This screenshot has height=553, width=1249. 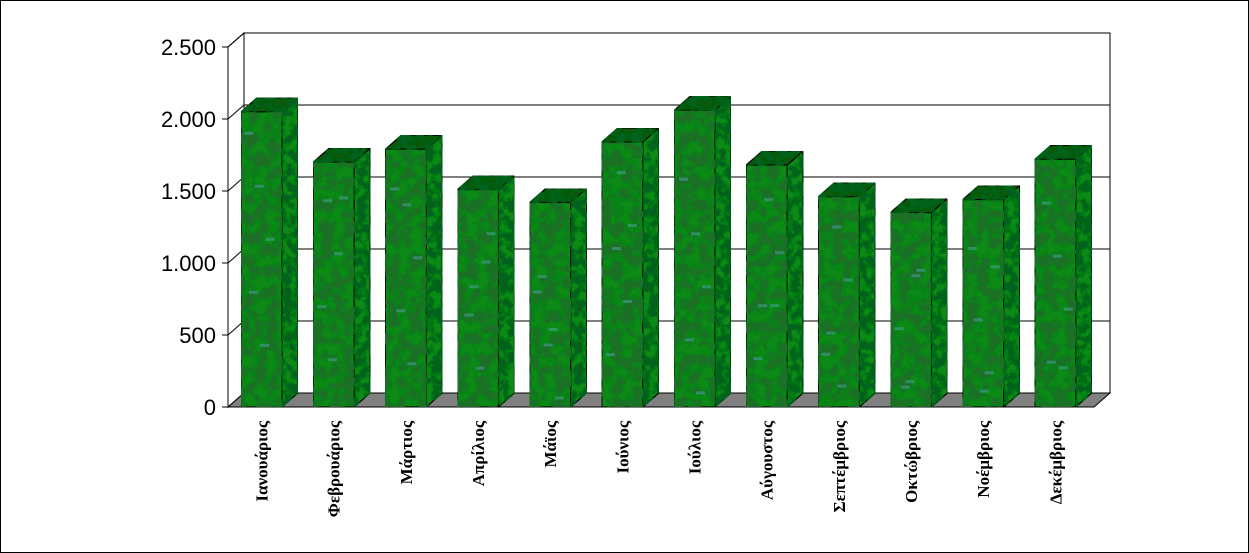 I want to click on x-tick-label: Δεκέμβριος, so click(x=1055, y=462).